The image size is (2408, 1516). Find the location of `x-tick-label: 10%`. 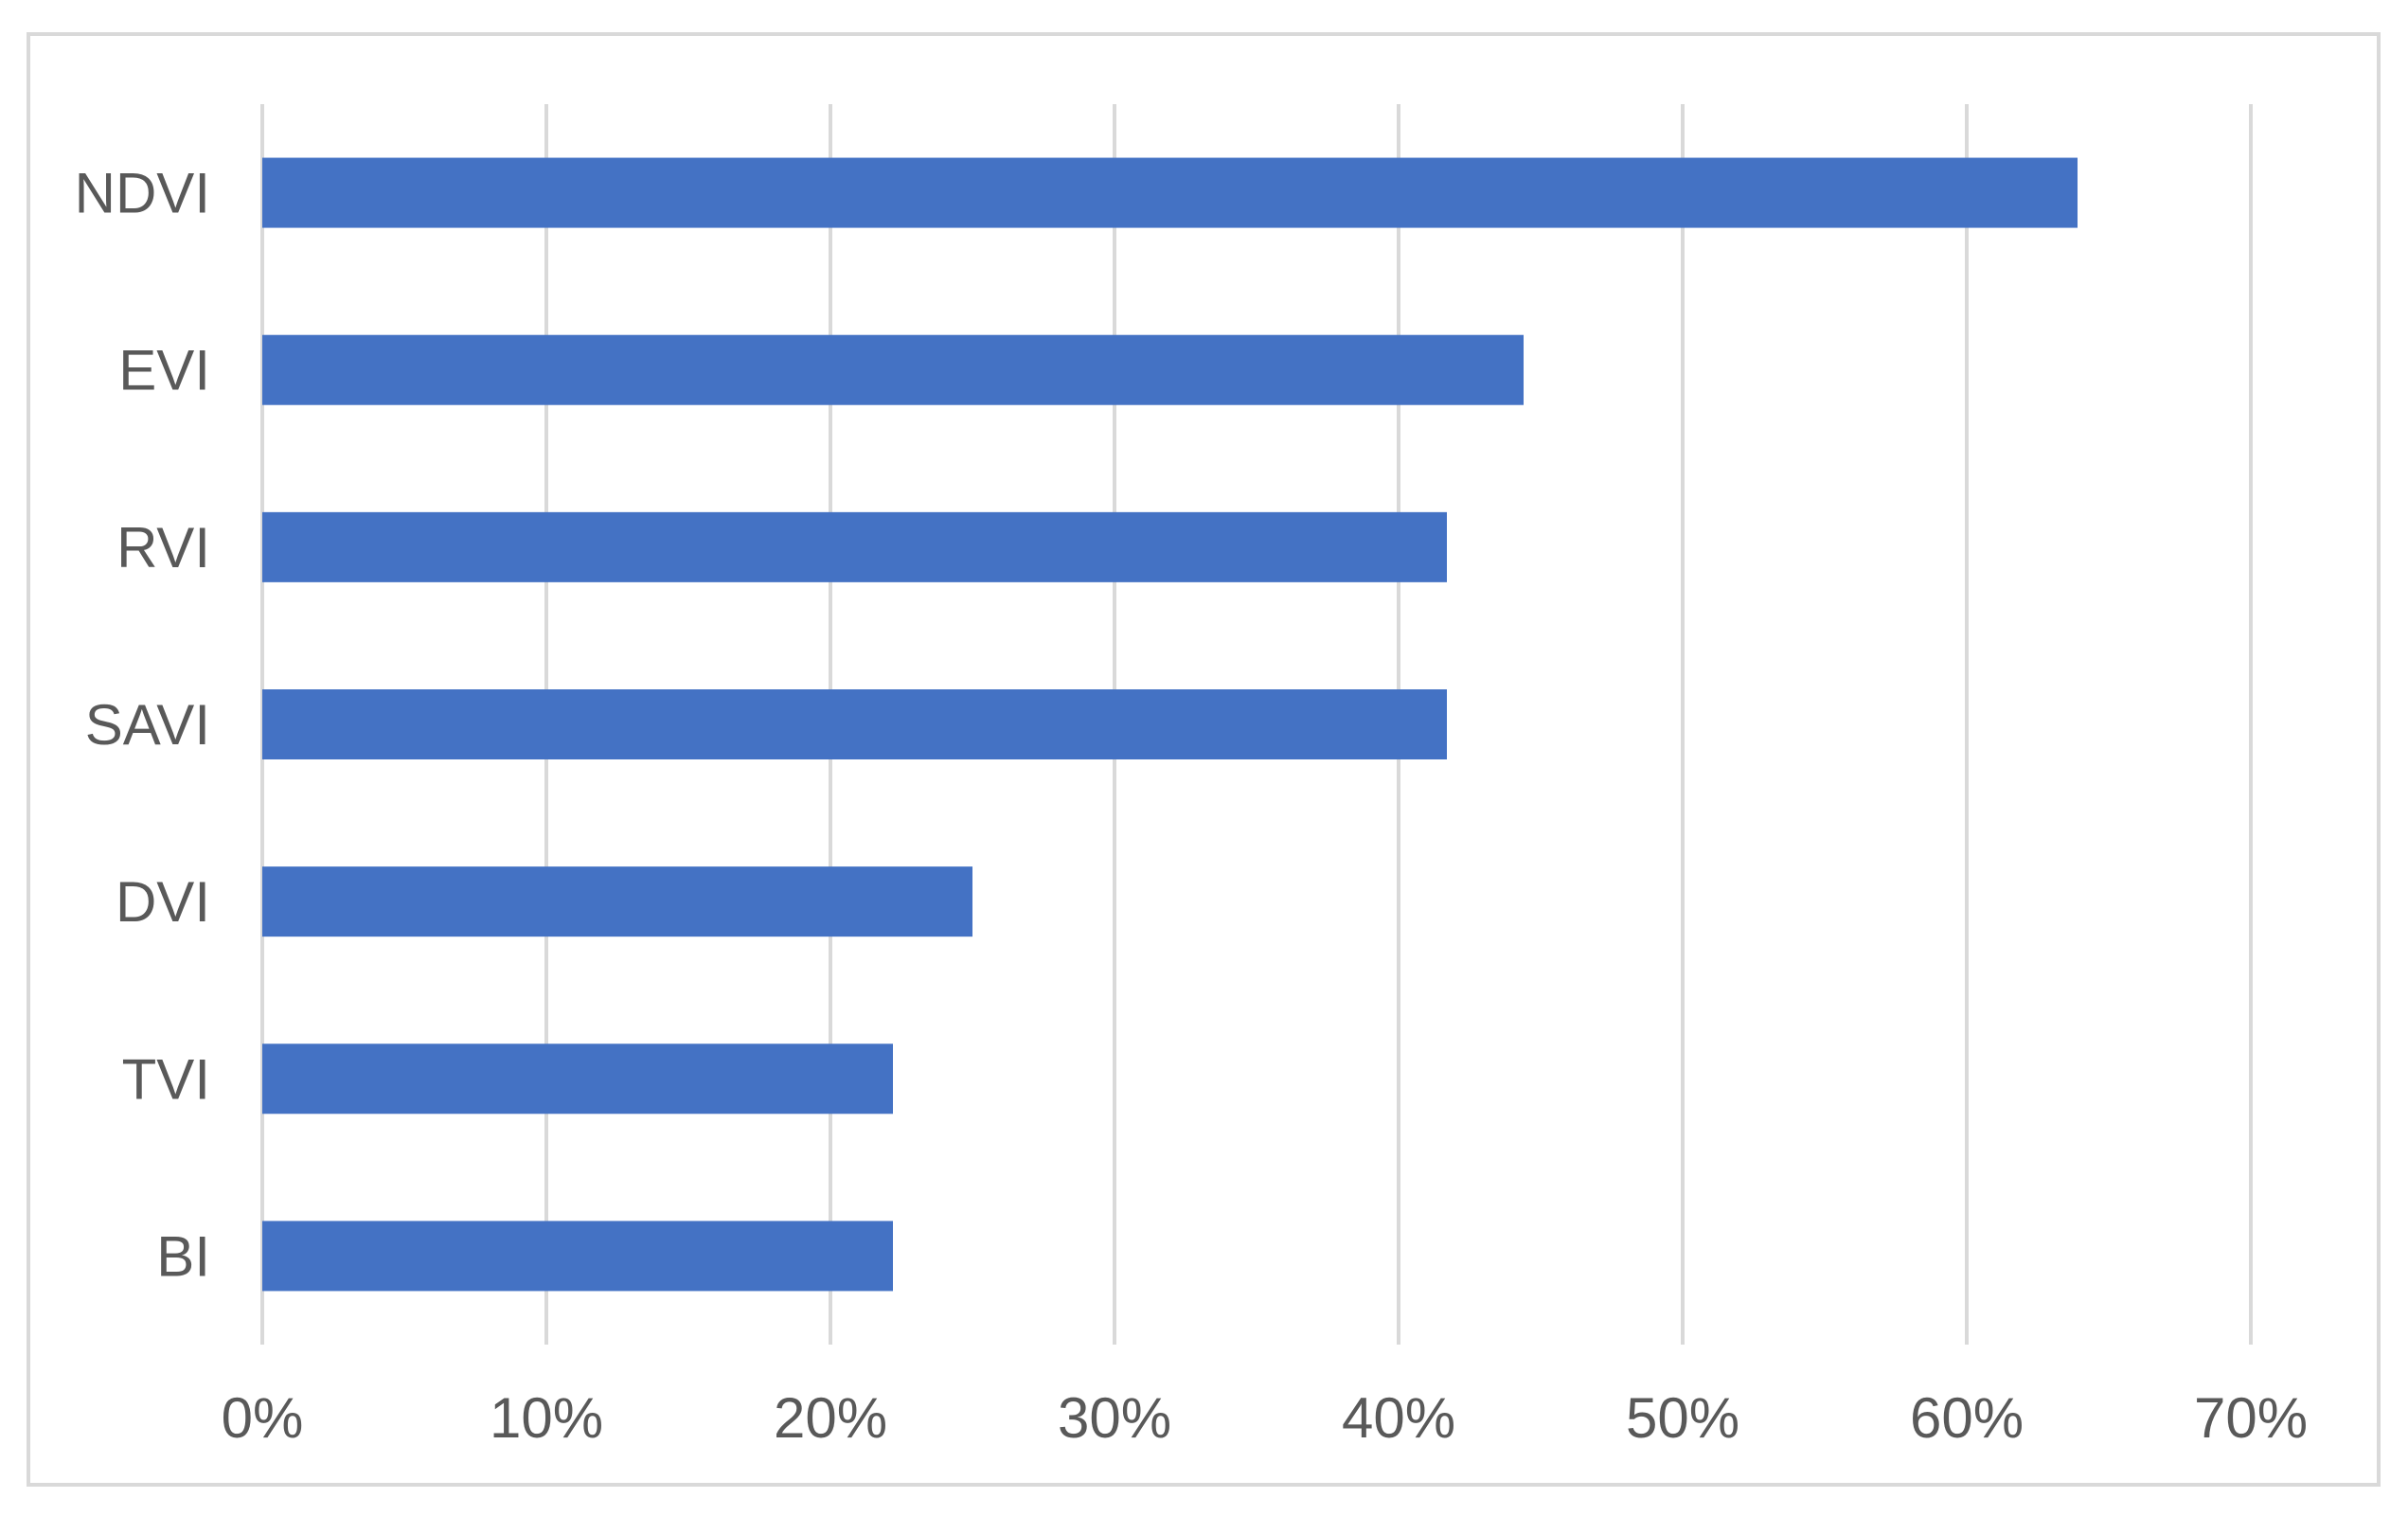

x-tick-label: 10% is located at coordinates (546, 1418).